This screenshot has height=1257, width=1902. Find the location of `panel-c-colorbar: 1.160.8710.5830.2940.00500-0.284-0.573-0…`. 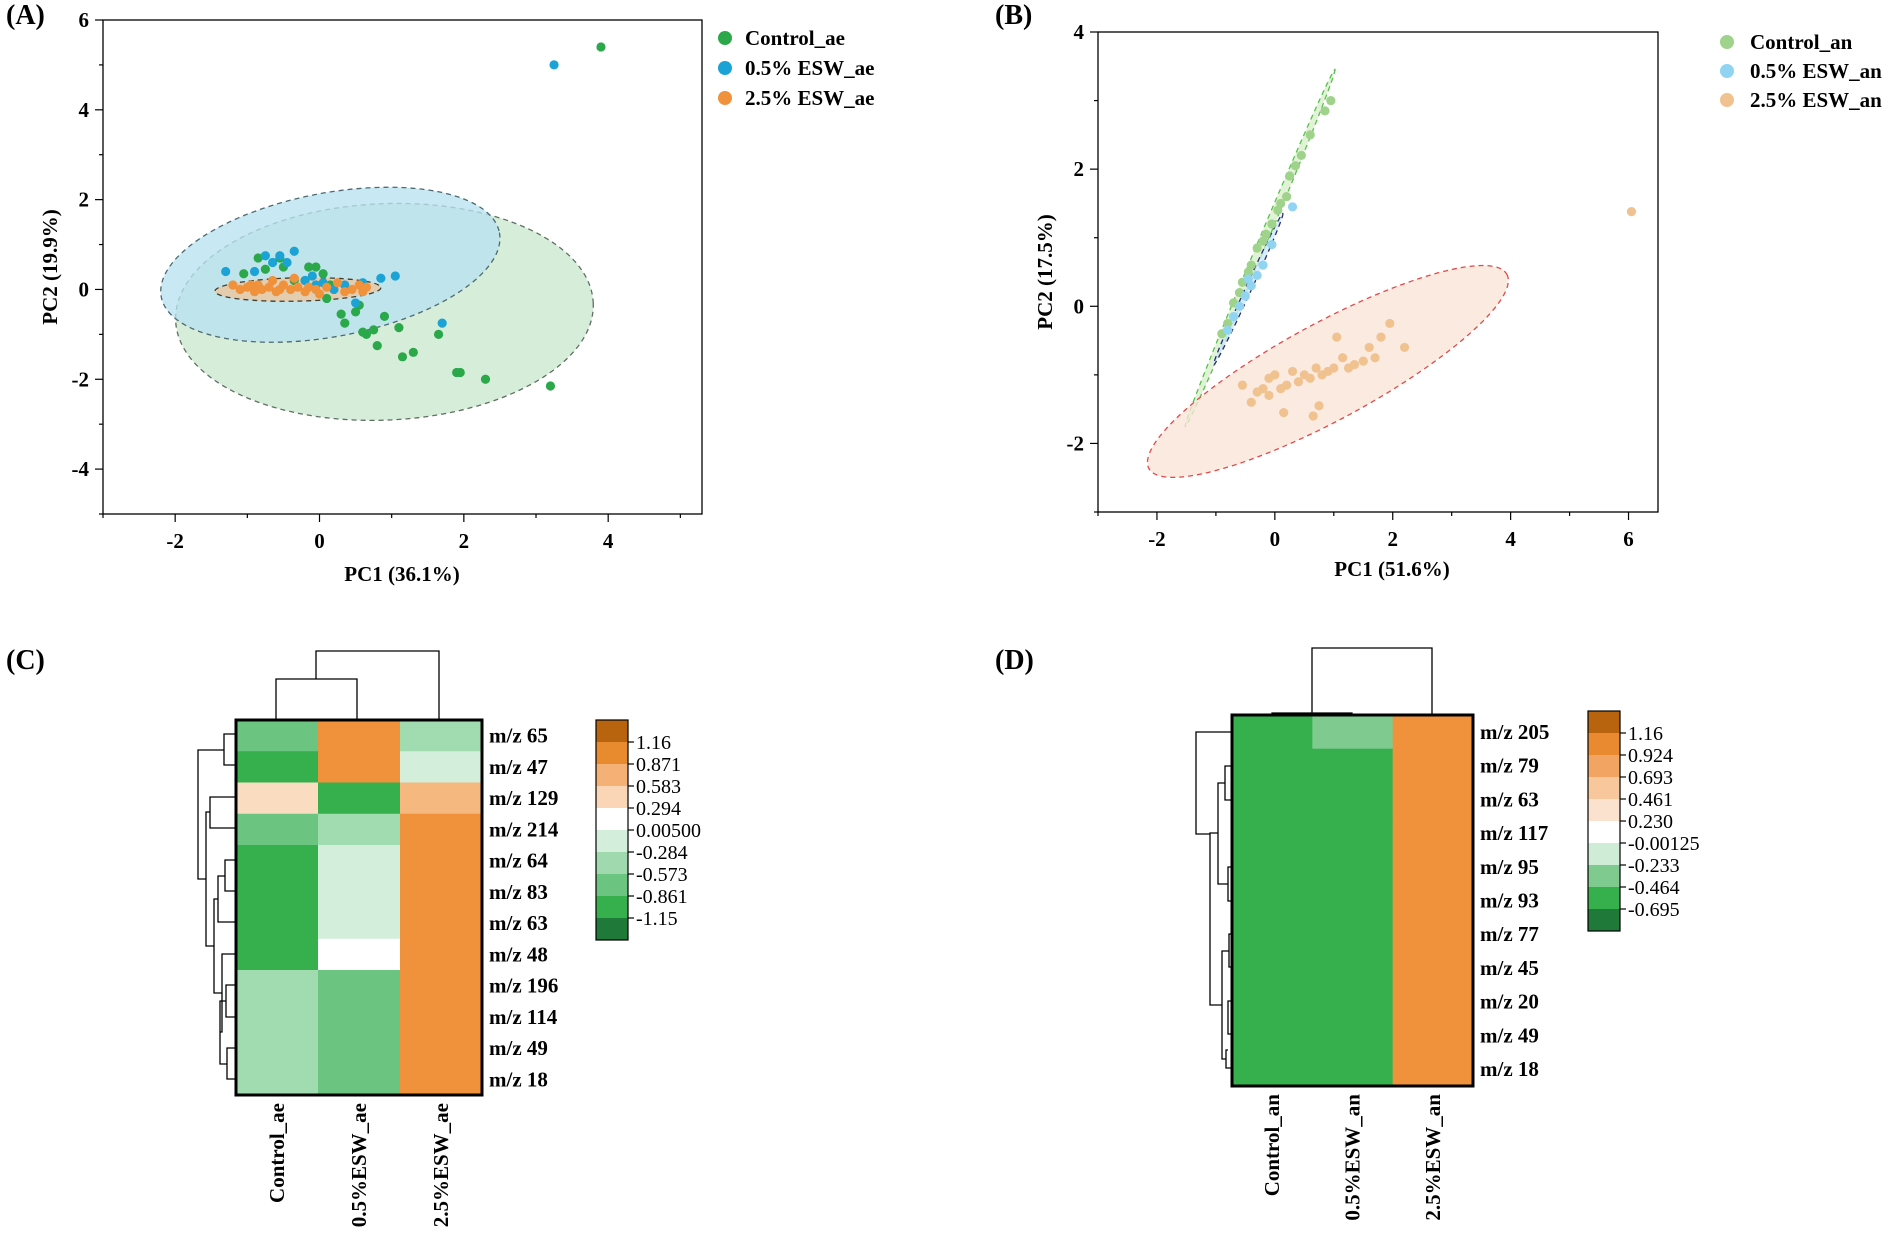

panel-c-colorbar: 1.160.8710.5830.2940.00500-0.284-0.573-0… is located at coordinates (648, 830).